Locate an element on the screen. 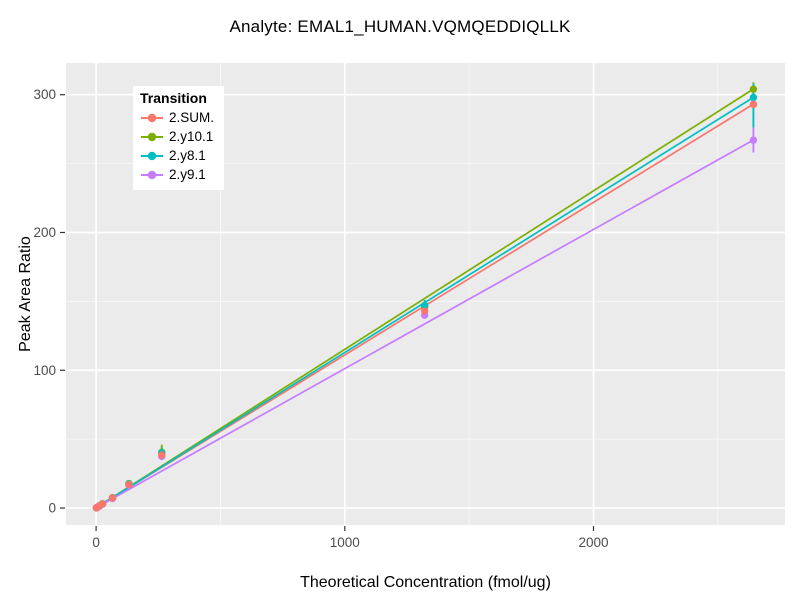  y-tick-label: 100 is located at coordinates (44, 370).